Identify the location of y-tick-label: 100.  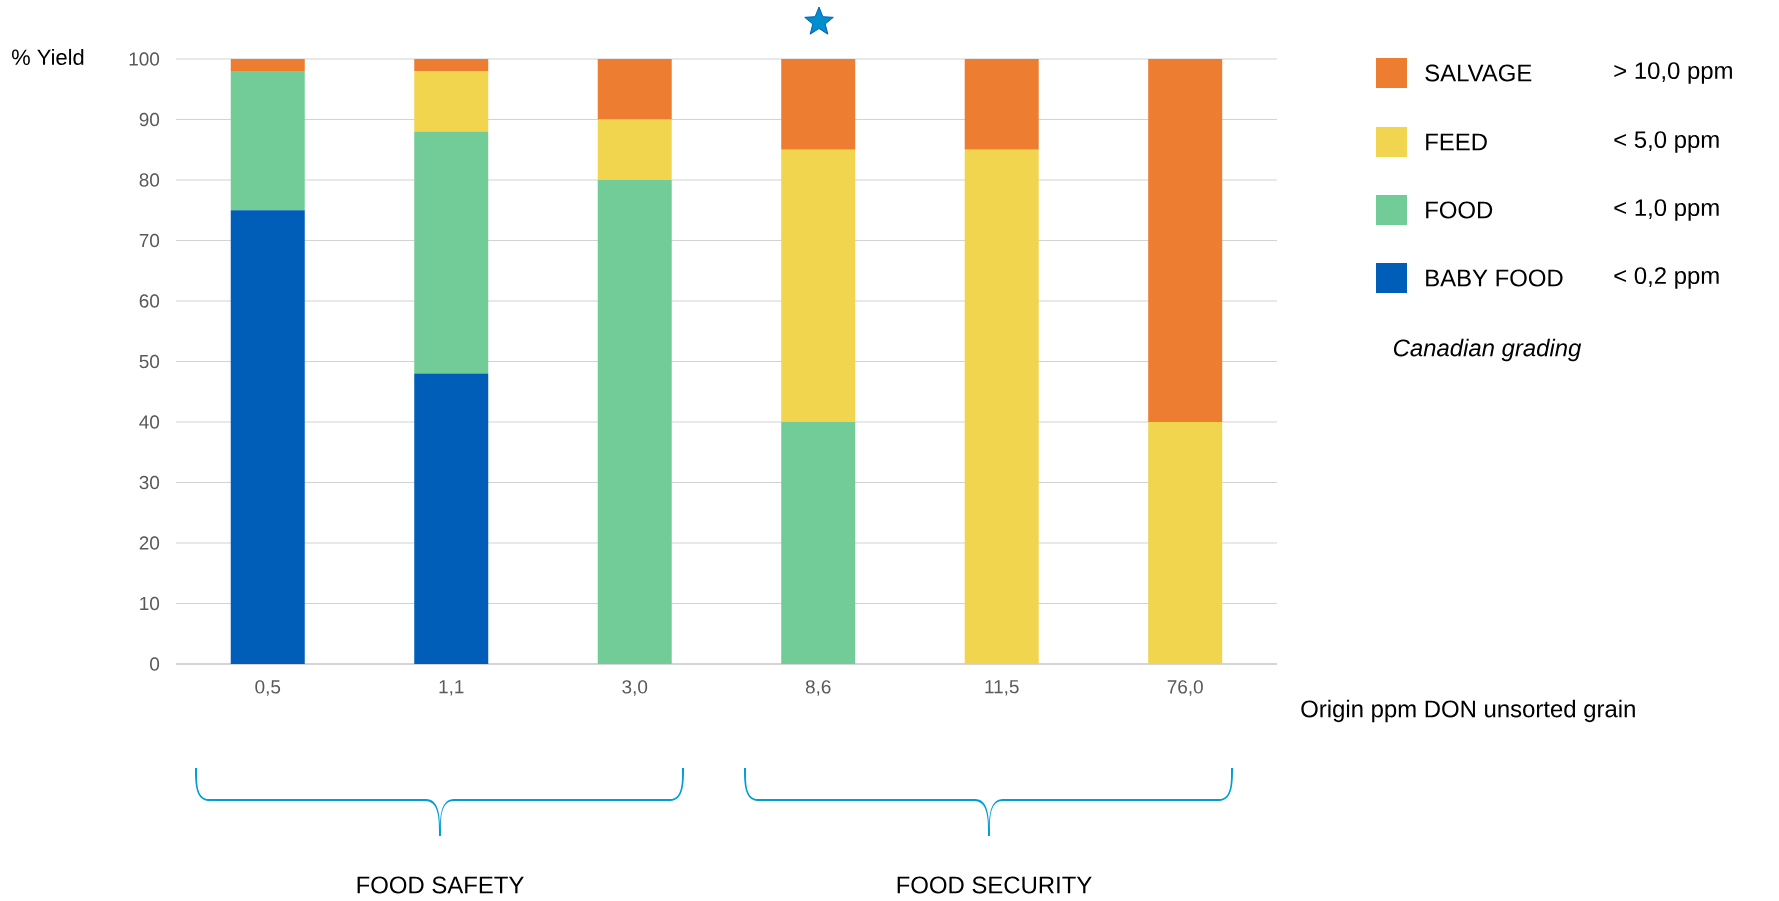
(144, 59).